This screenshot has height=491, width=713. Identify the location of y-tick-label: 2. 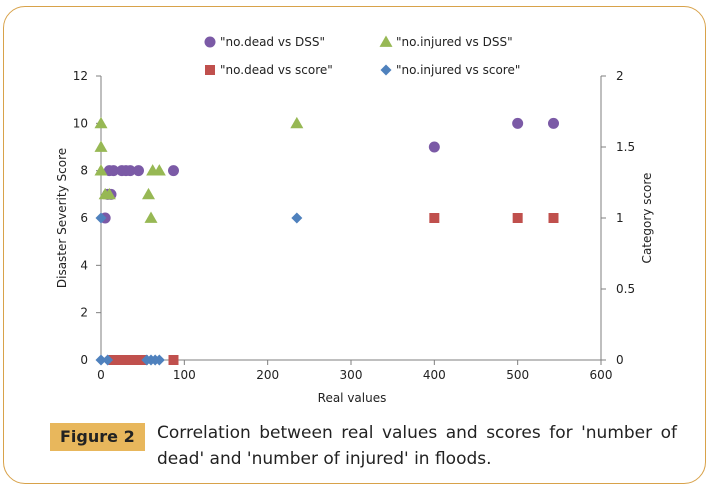
(84, 313).